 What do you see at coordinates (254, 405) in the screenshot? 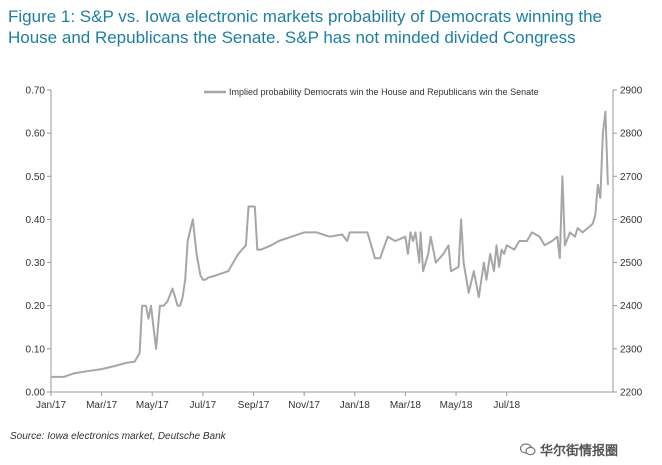
I see `x-tick-label: Sep/17` at bounding box center [254, 405].